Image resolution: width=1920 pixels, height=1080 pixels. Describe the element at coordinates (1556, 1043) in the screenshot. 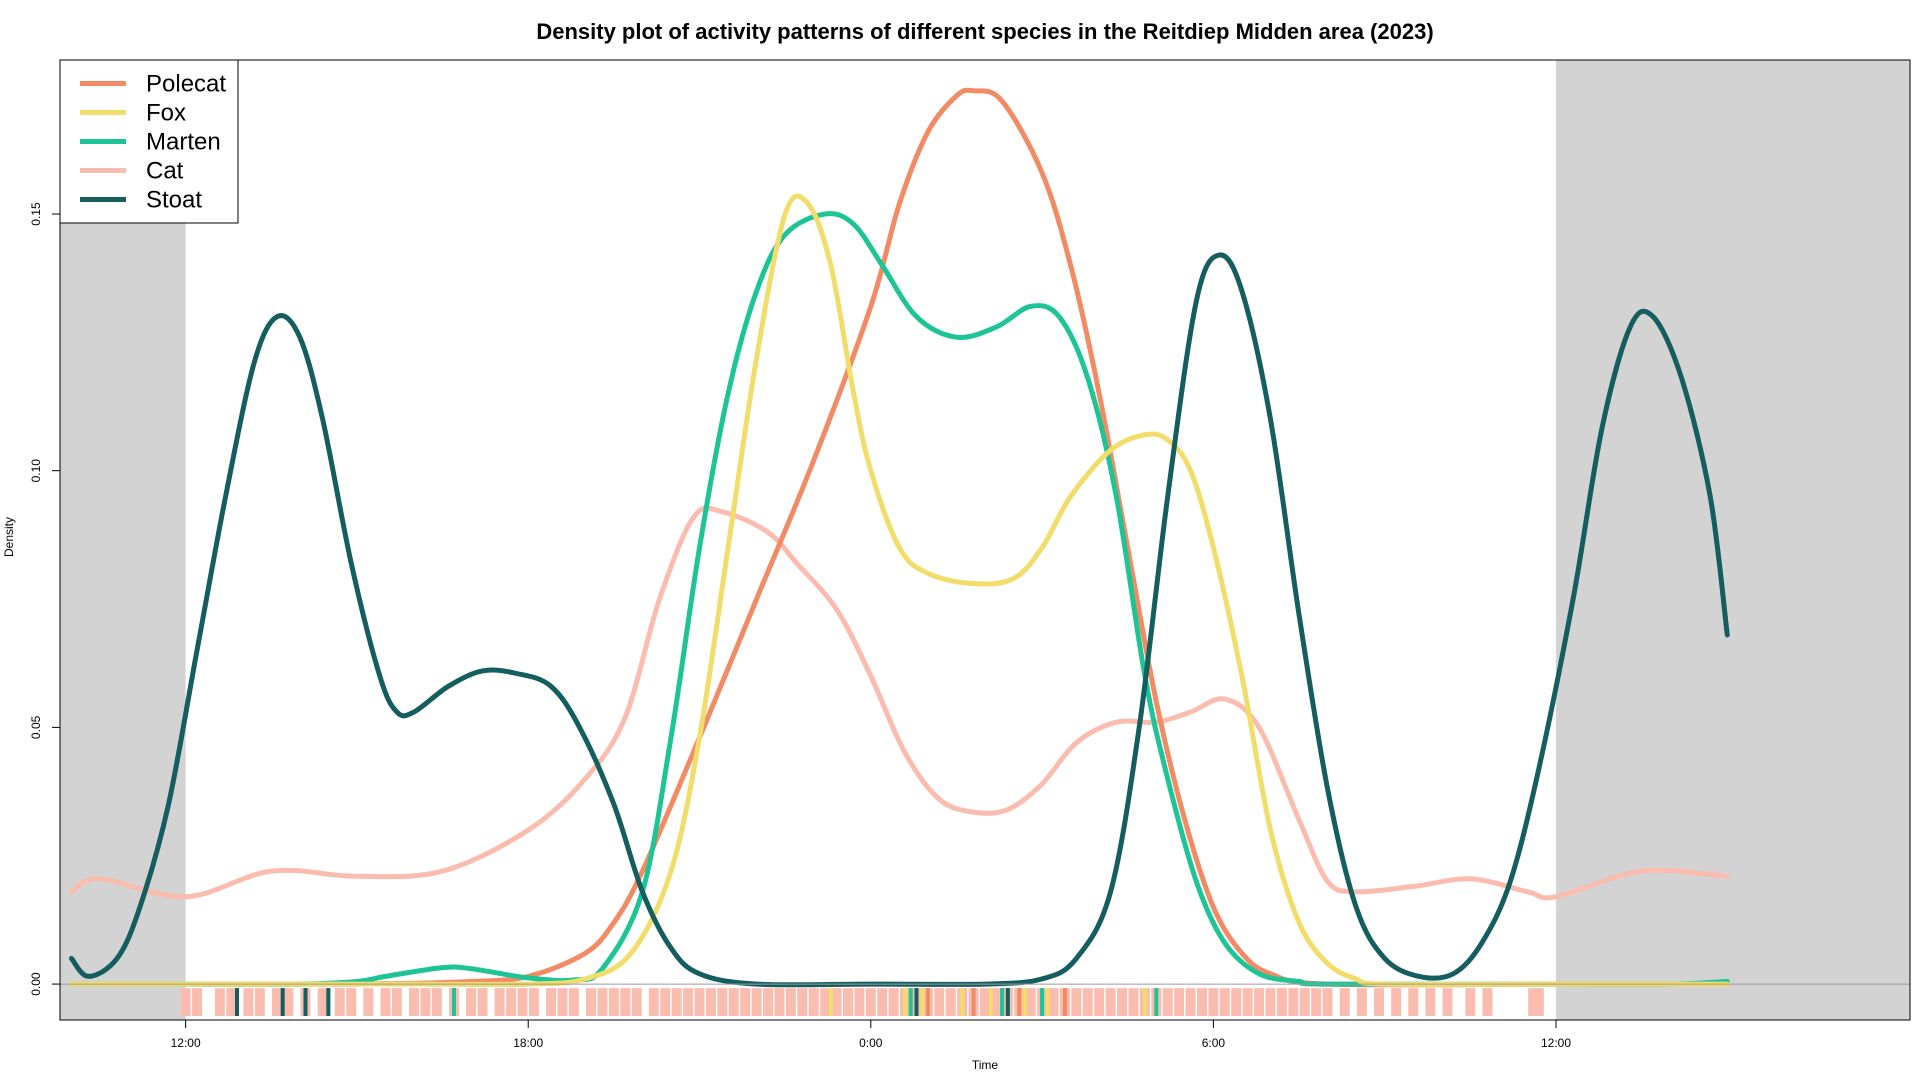

I see `x-tick-label-4: 12:00` at that location.